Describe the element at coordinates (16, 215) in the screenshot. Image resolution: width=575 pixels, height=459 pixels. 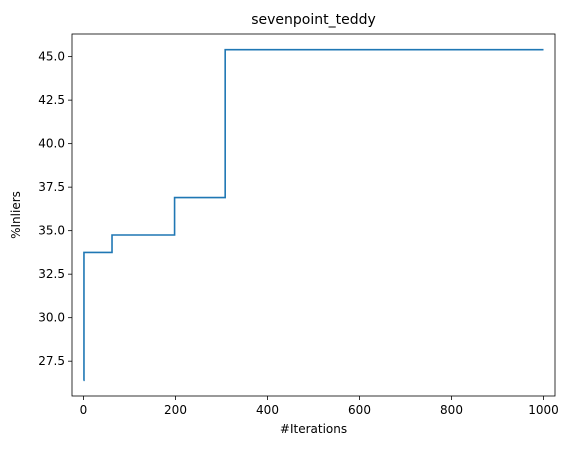
I see `y-axis-label: %Inliers` at that location.